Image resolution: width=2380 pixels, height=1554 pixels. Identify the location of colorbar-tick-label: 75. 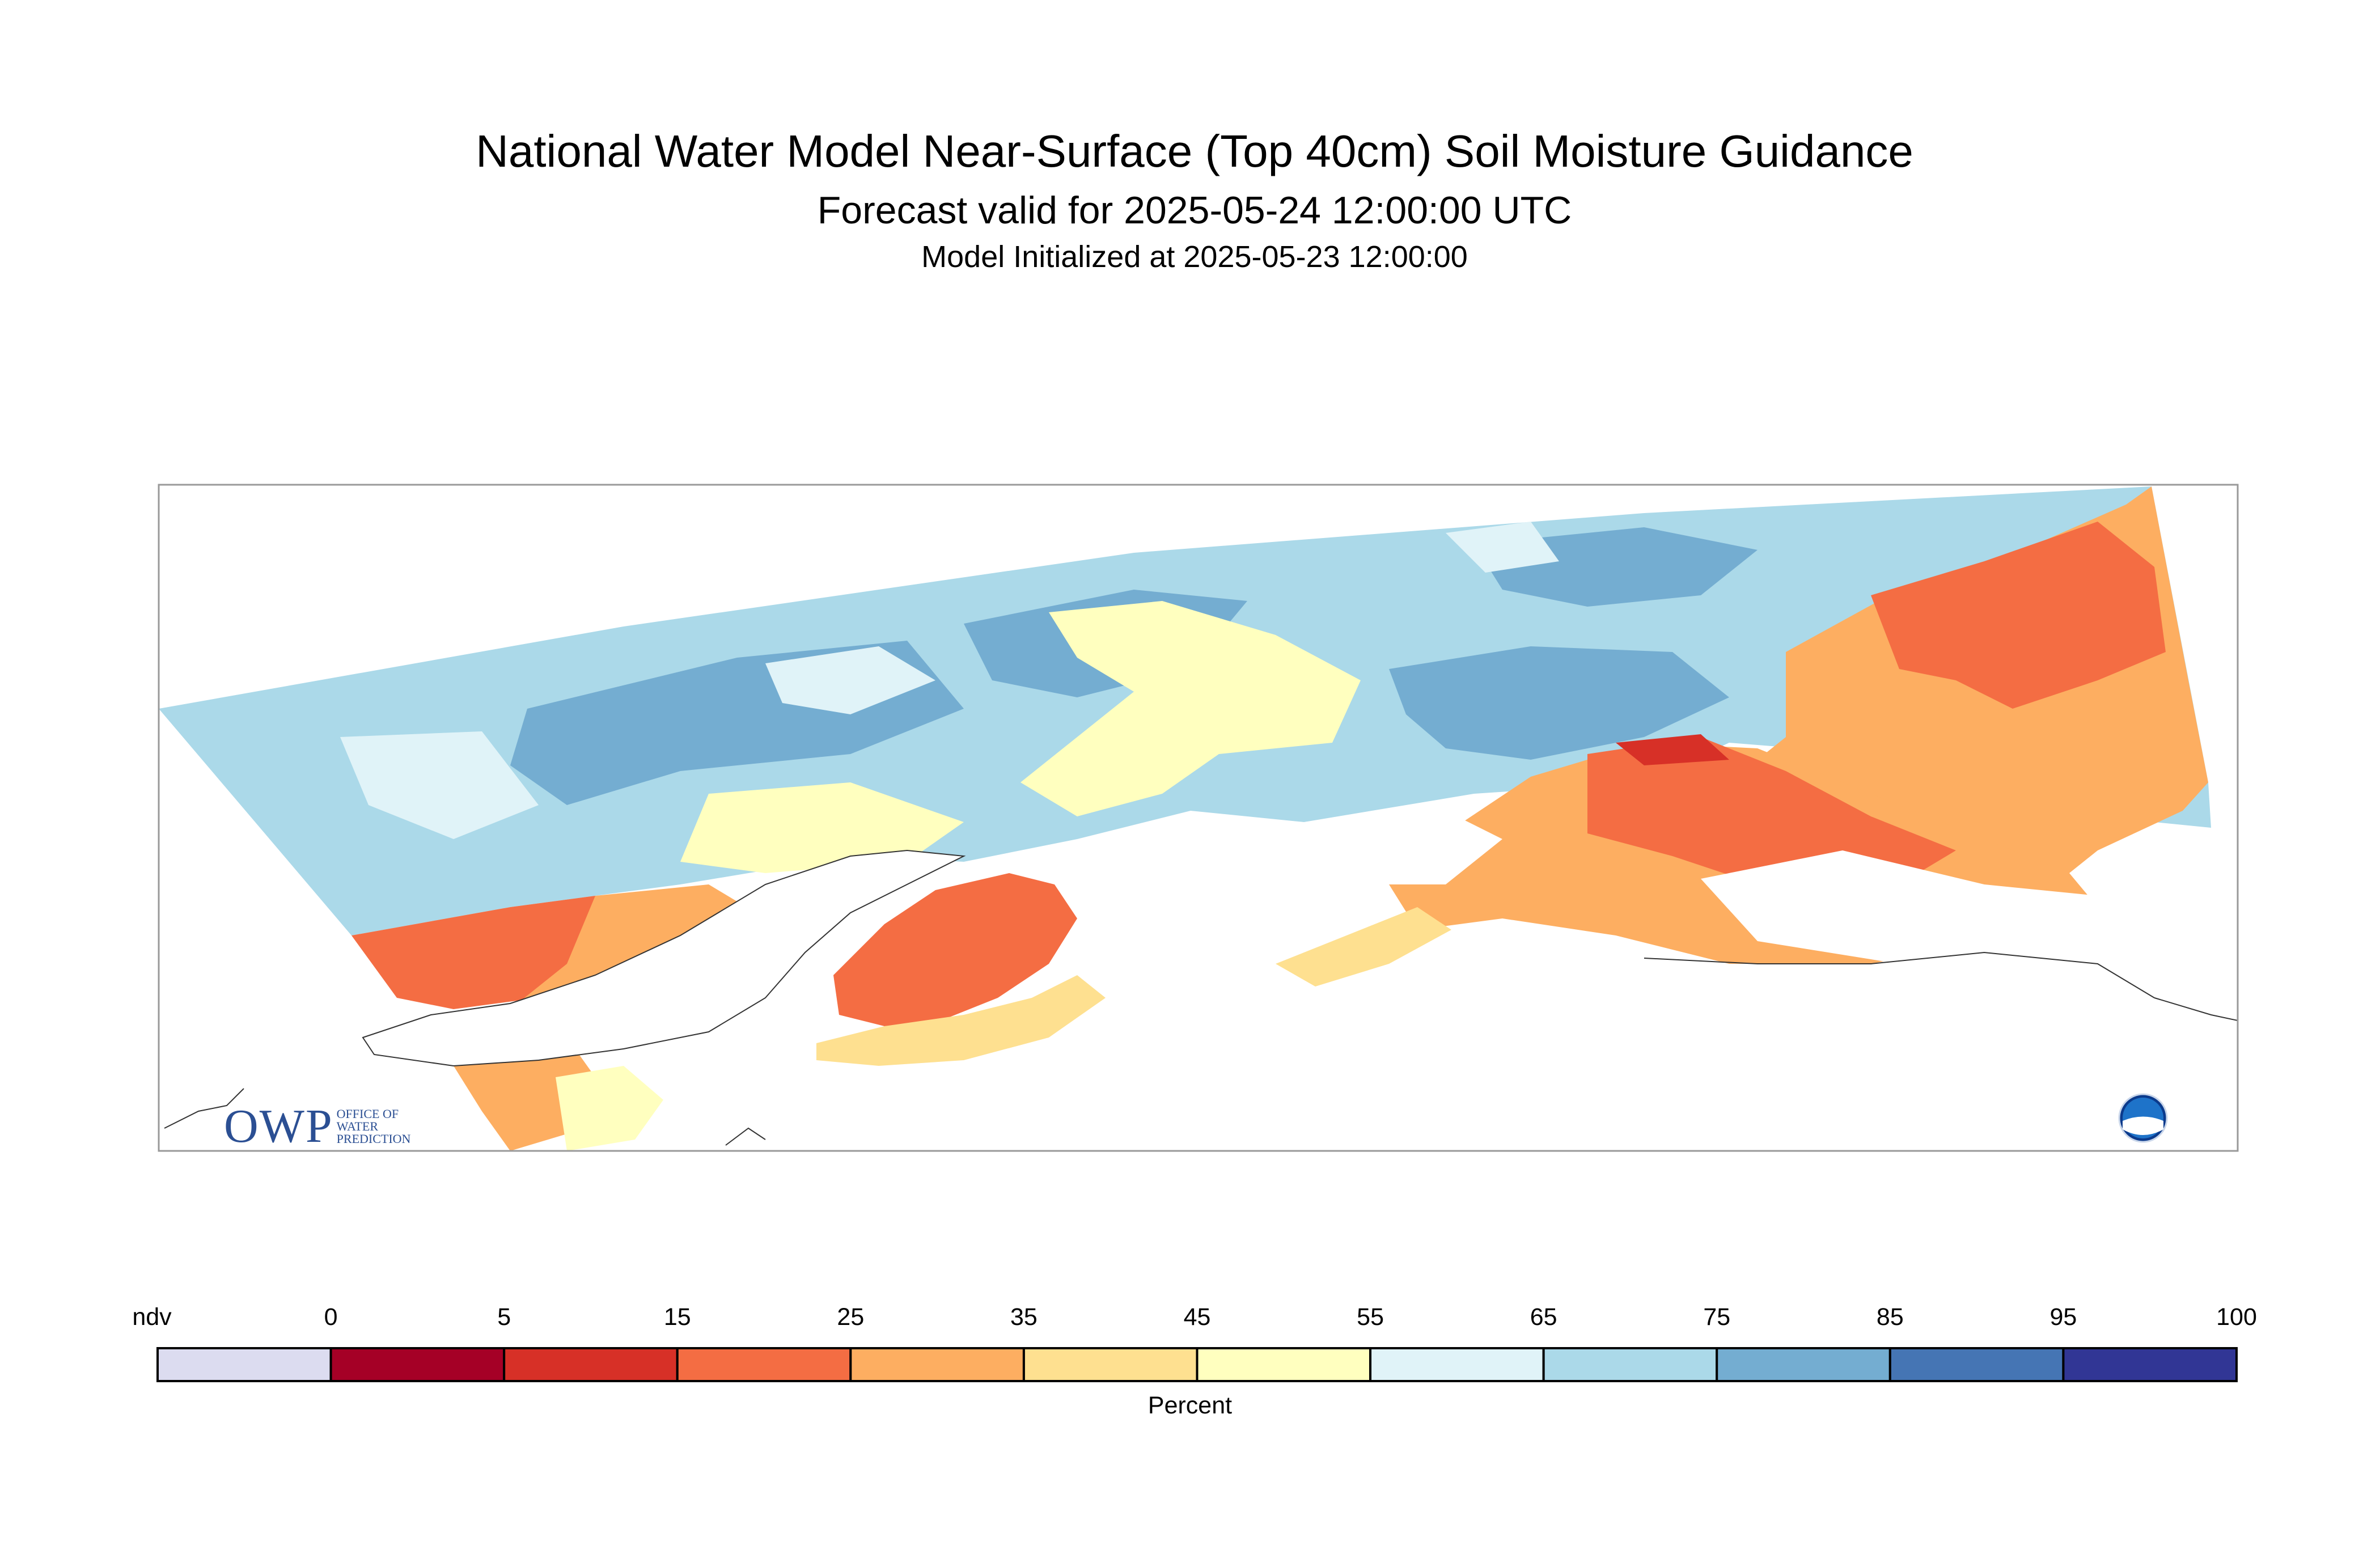
(1717, 1317).